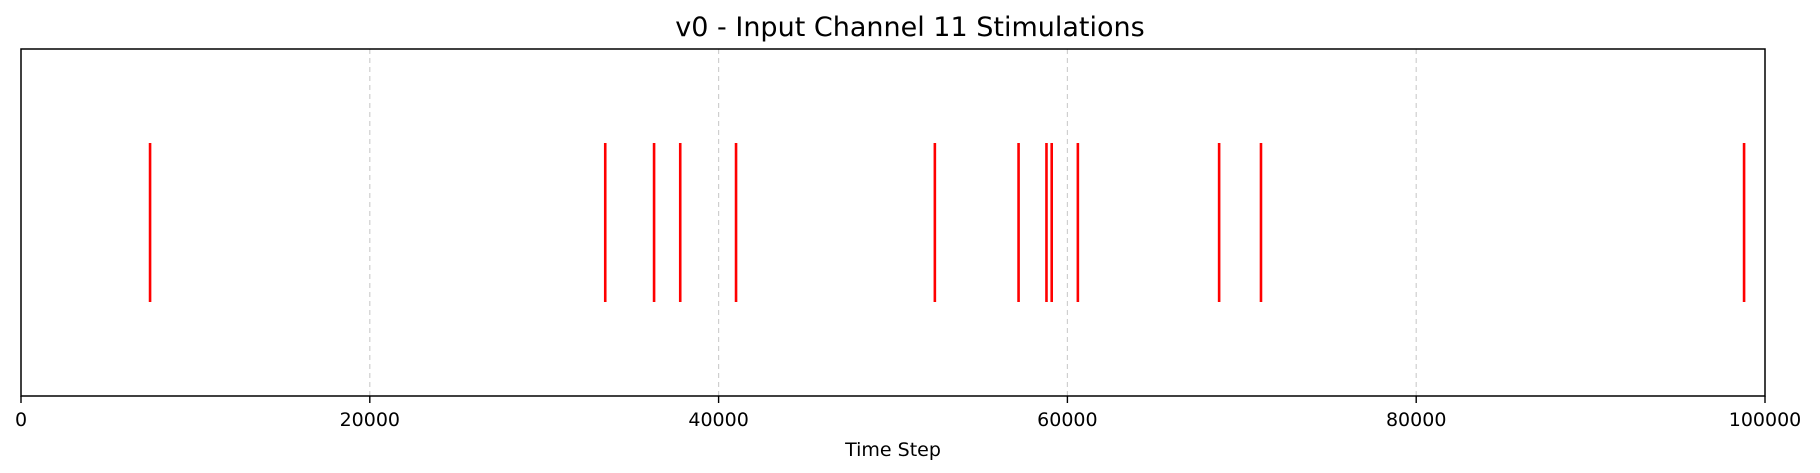  I want to click on x-tick-label: 60000, so click(1067, 420).